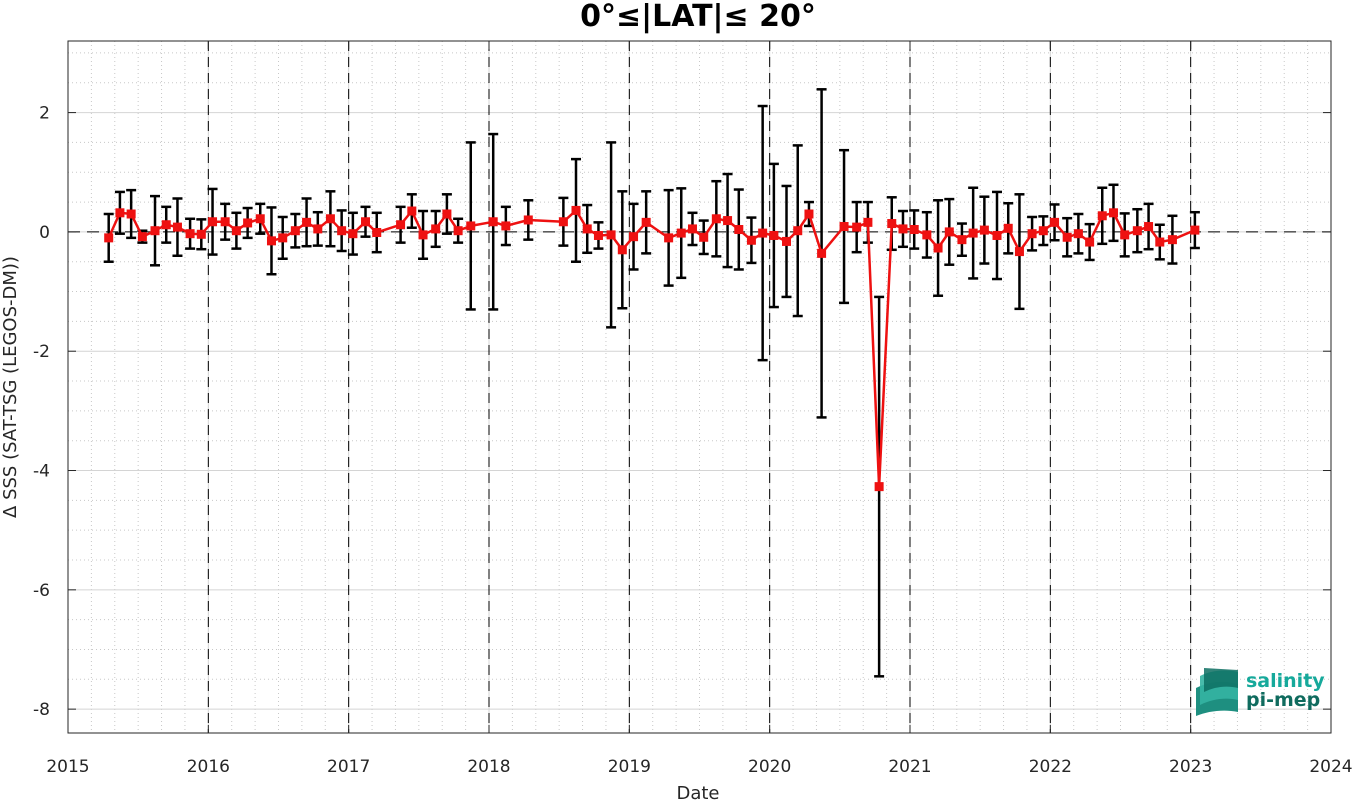 Image resolution: width=1356 pixels, height=801 pixels. I want to click on wave-logo-icon, so click(1217, 692).